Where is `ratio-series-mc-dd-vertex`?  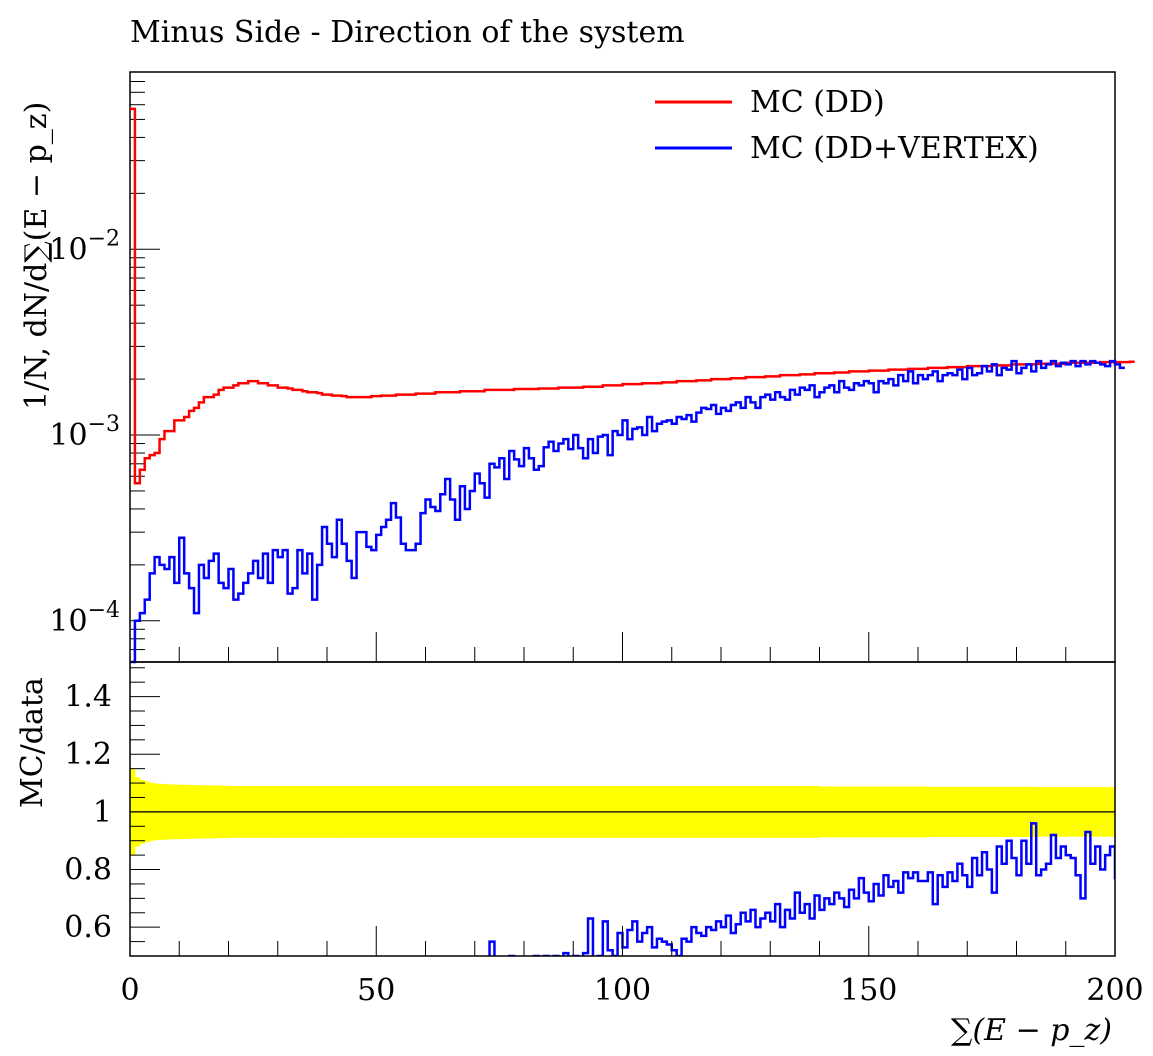 ratio-series-mc-dd-vertex is located at coordinates (801, 889).